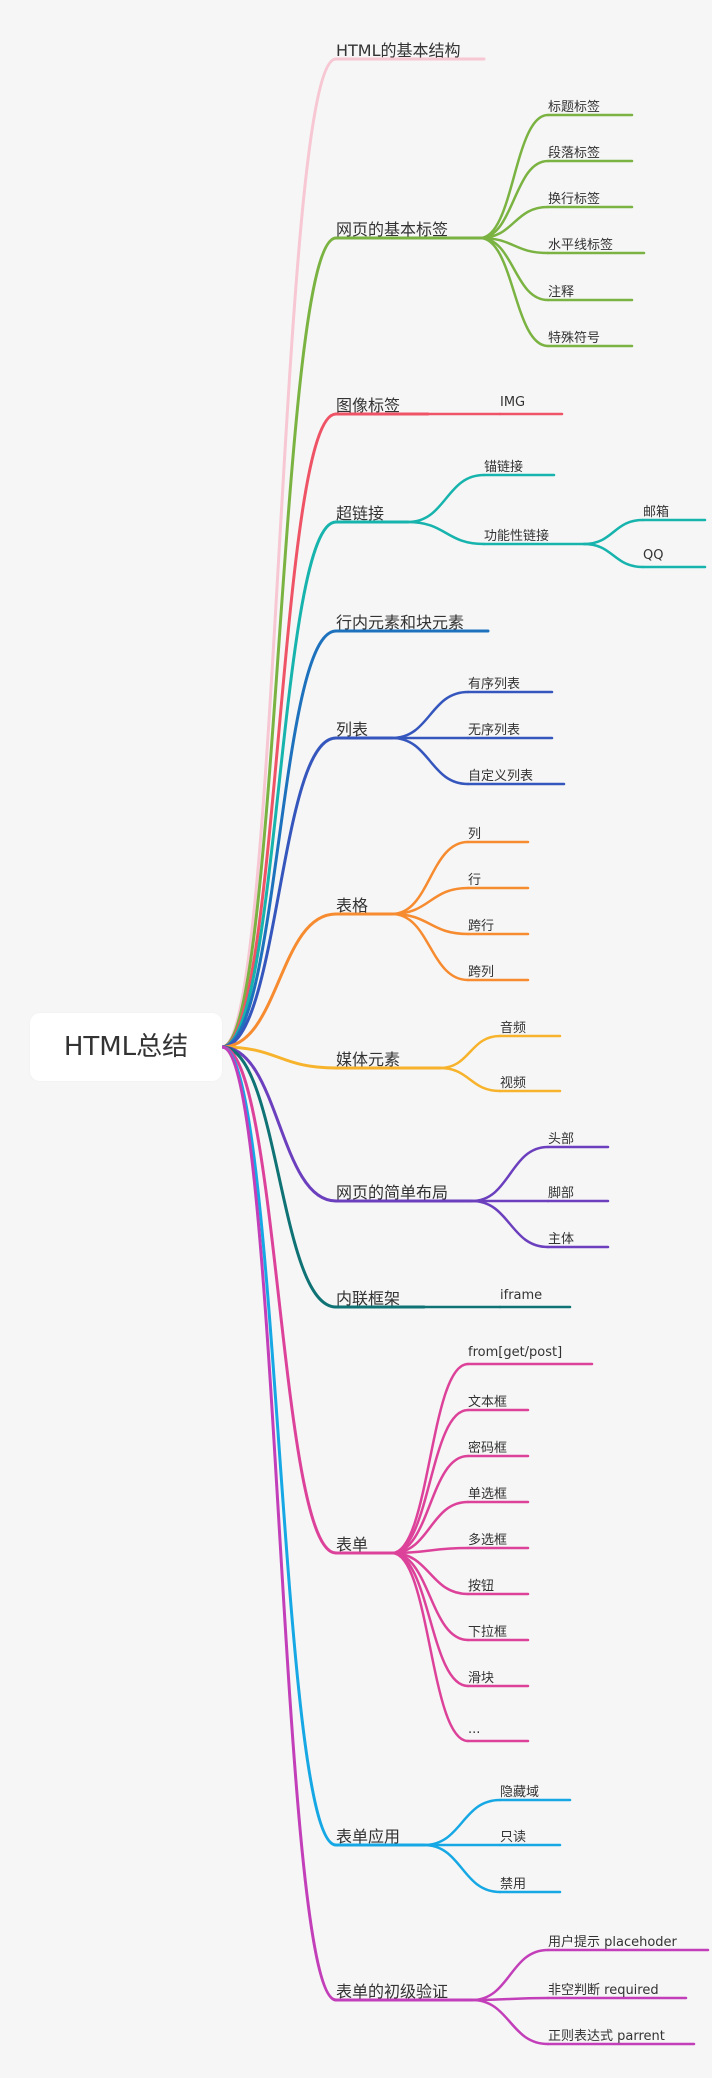  Describe the element at coordinates (504, 467) in the screenshot. I see `child-label: 锚链接` at that location.